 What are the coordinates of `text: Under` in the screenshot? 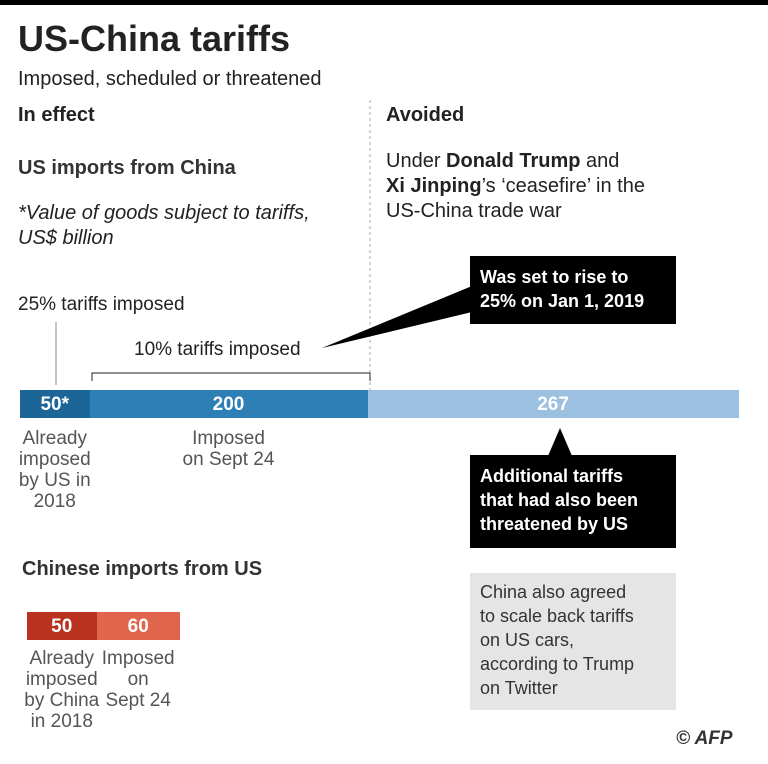 It's located at (416, 161).